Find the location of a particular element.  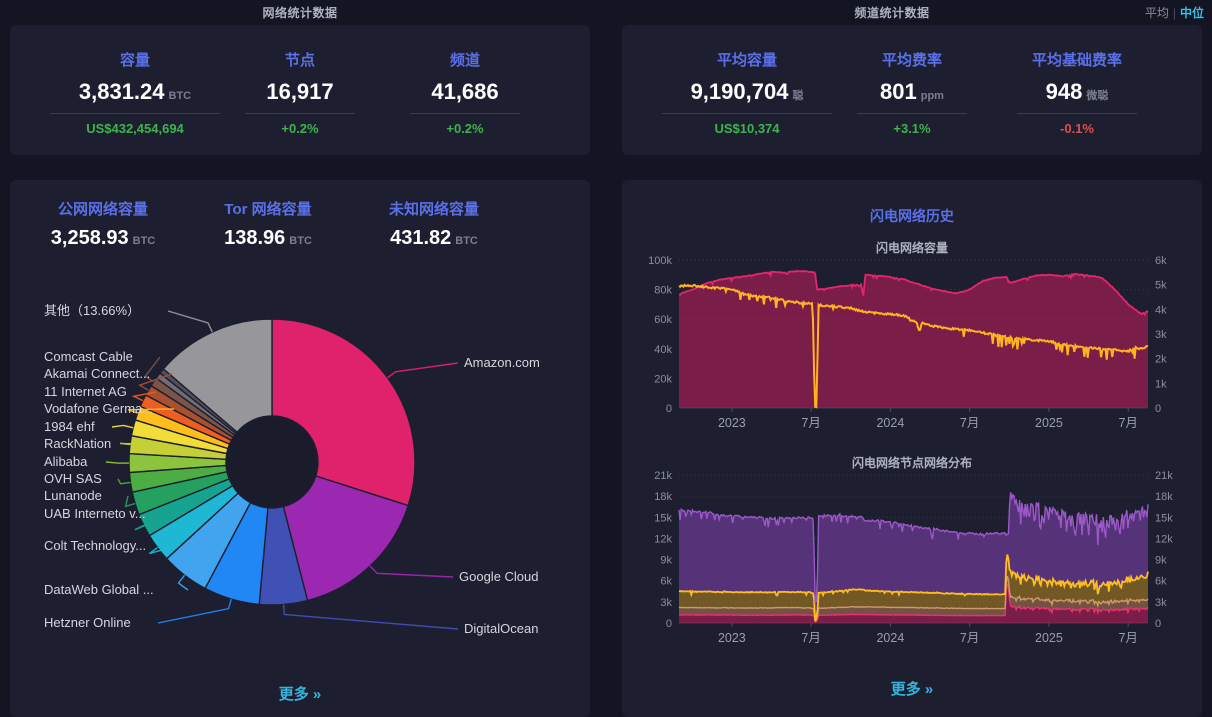

nodes-value: 16,917 is located at coordinates (300, 91).